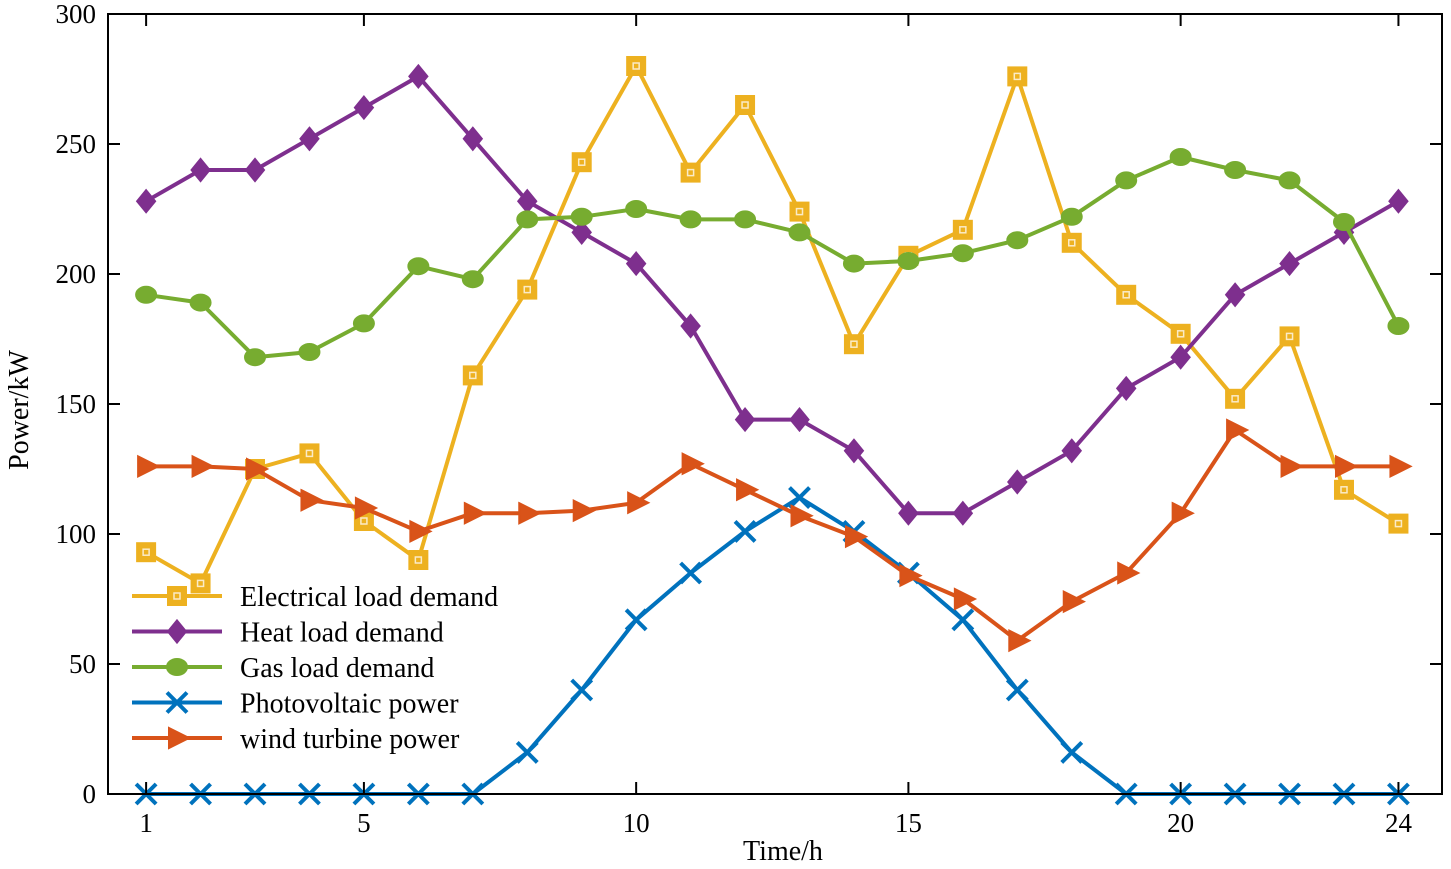 The image size is (1451, 869). Describe the element at coordinates (364, 823) in the screenshot. I see `x-tick-label: 5` at that location.